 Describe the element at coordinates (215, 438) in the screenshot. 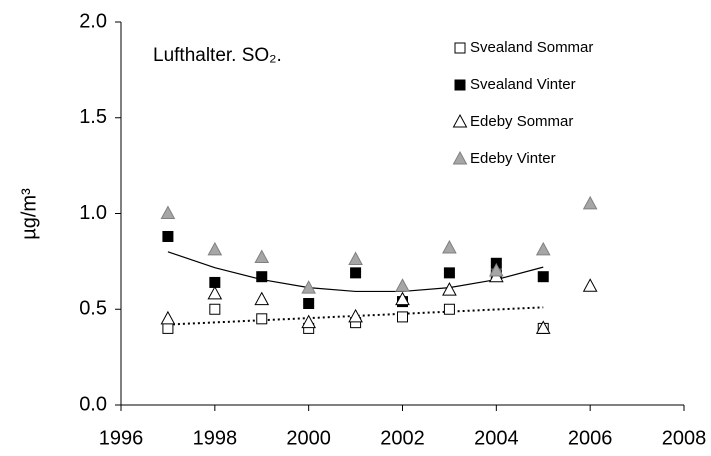

I see `x-tick-label: 1998` at that location.